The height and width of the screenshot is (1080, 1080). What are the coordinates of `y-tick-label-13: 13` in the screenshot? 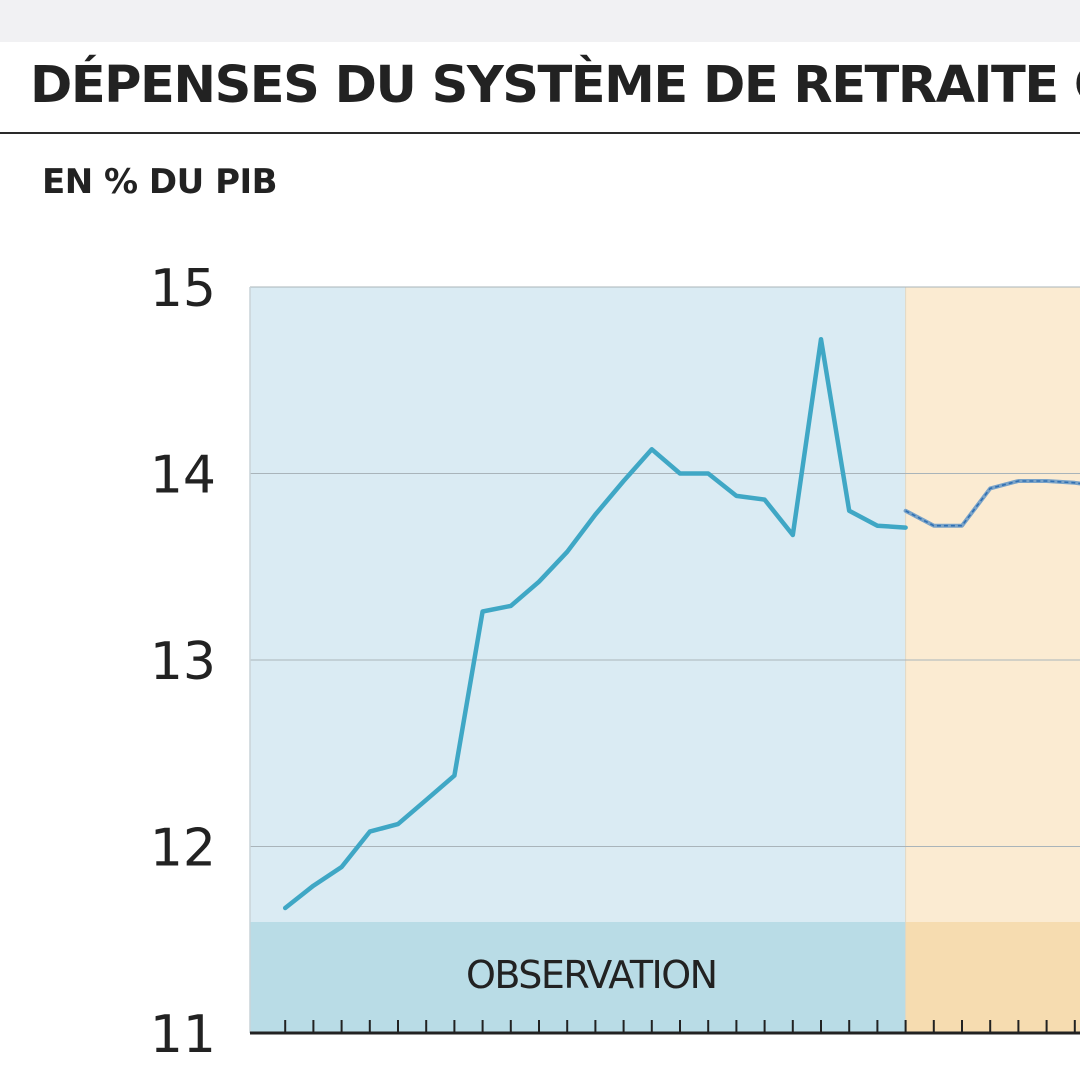 It's located at (183, 662).